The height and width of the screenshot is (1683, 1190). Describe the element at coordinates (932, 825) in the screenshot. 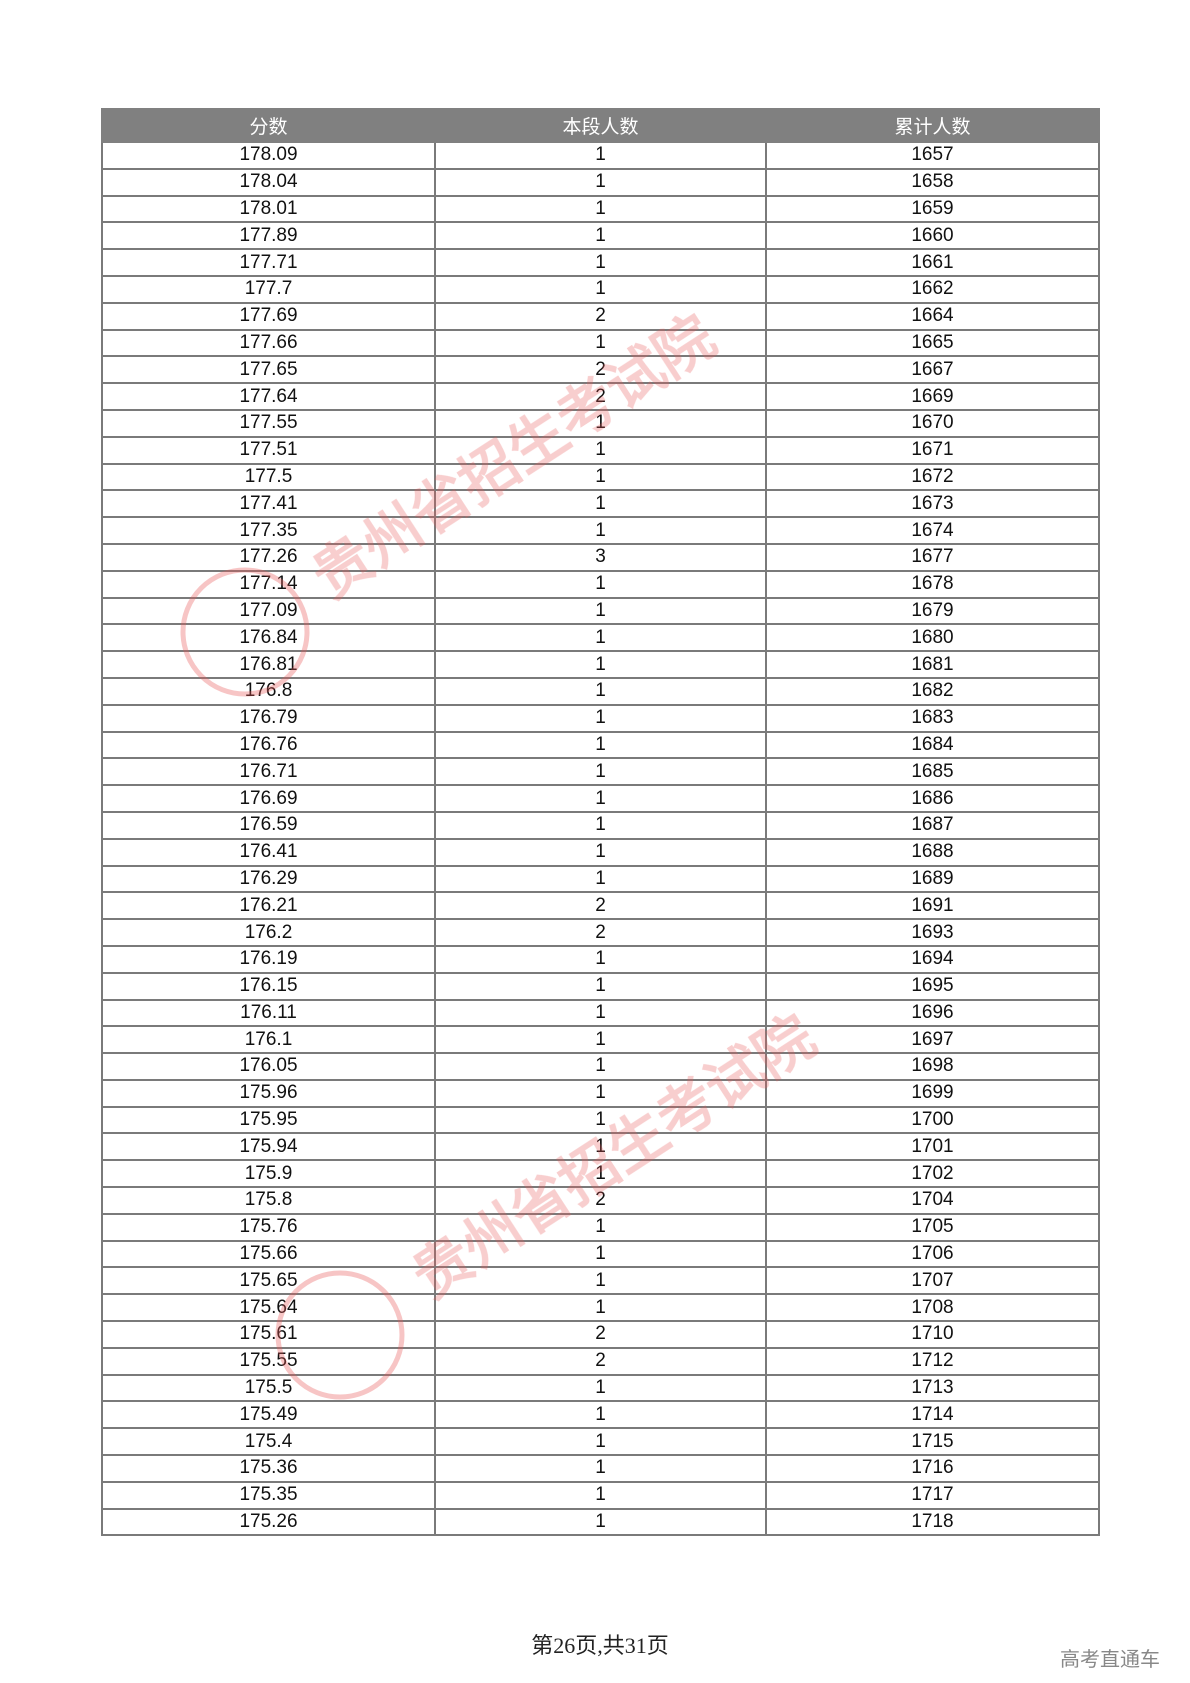

I see `cell-cumulative-count: 1687` at that location.